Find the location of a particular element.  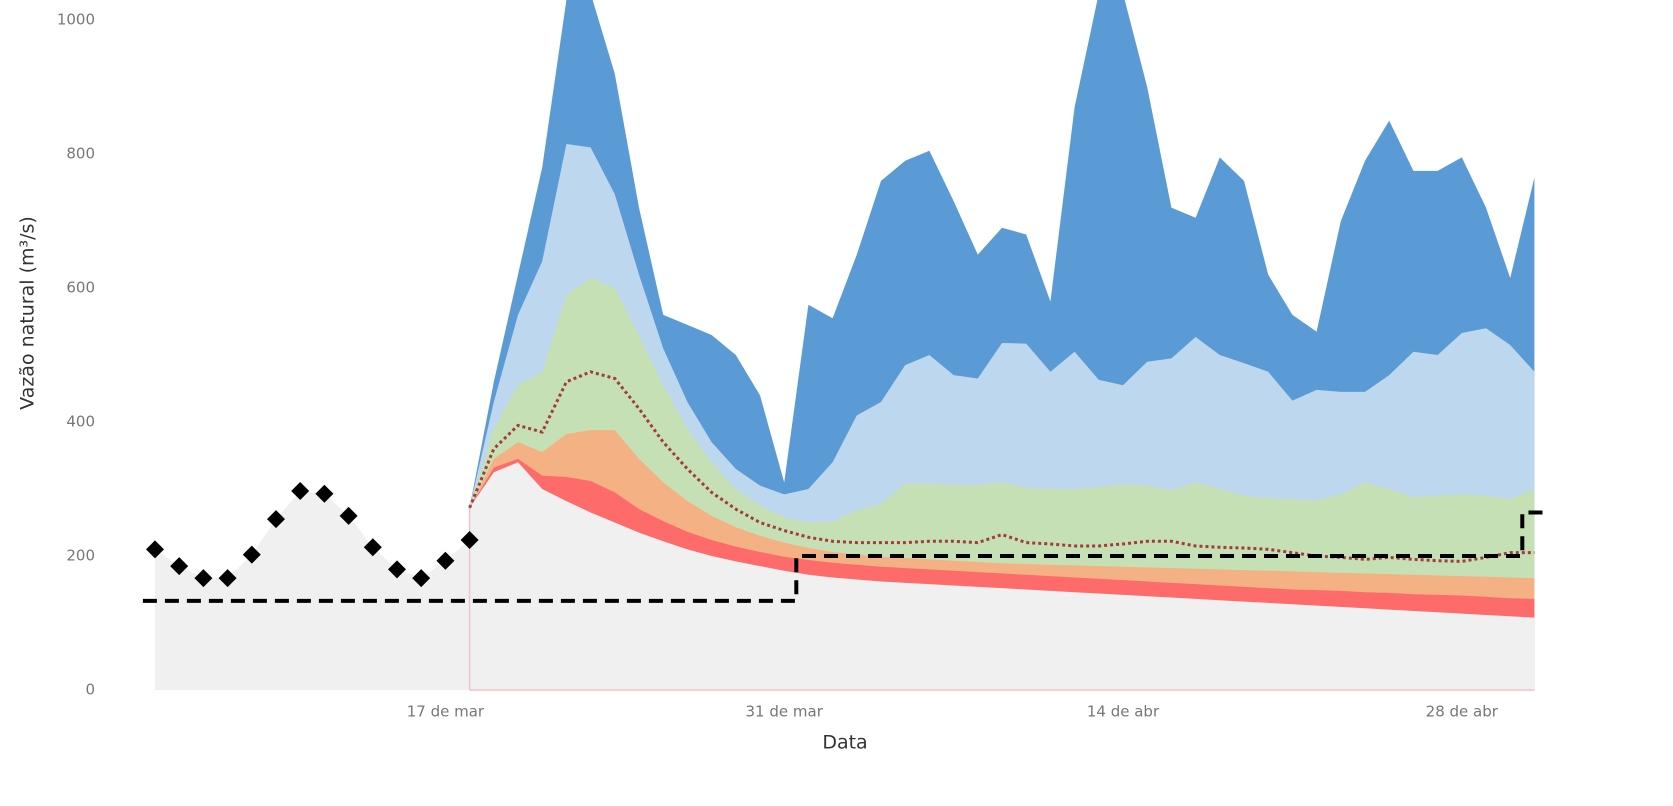

threshold-line is located at coordinates (844, 556).